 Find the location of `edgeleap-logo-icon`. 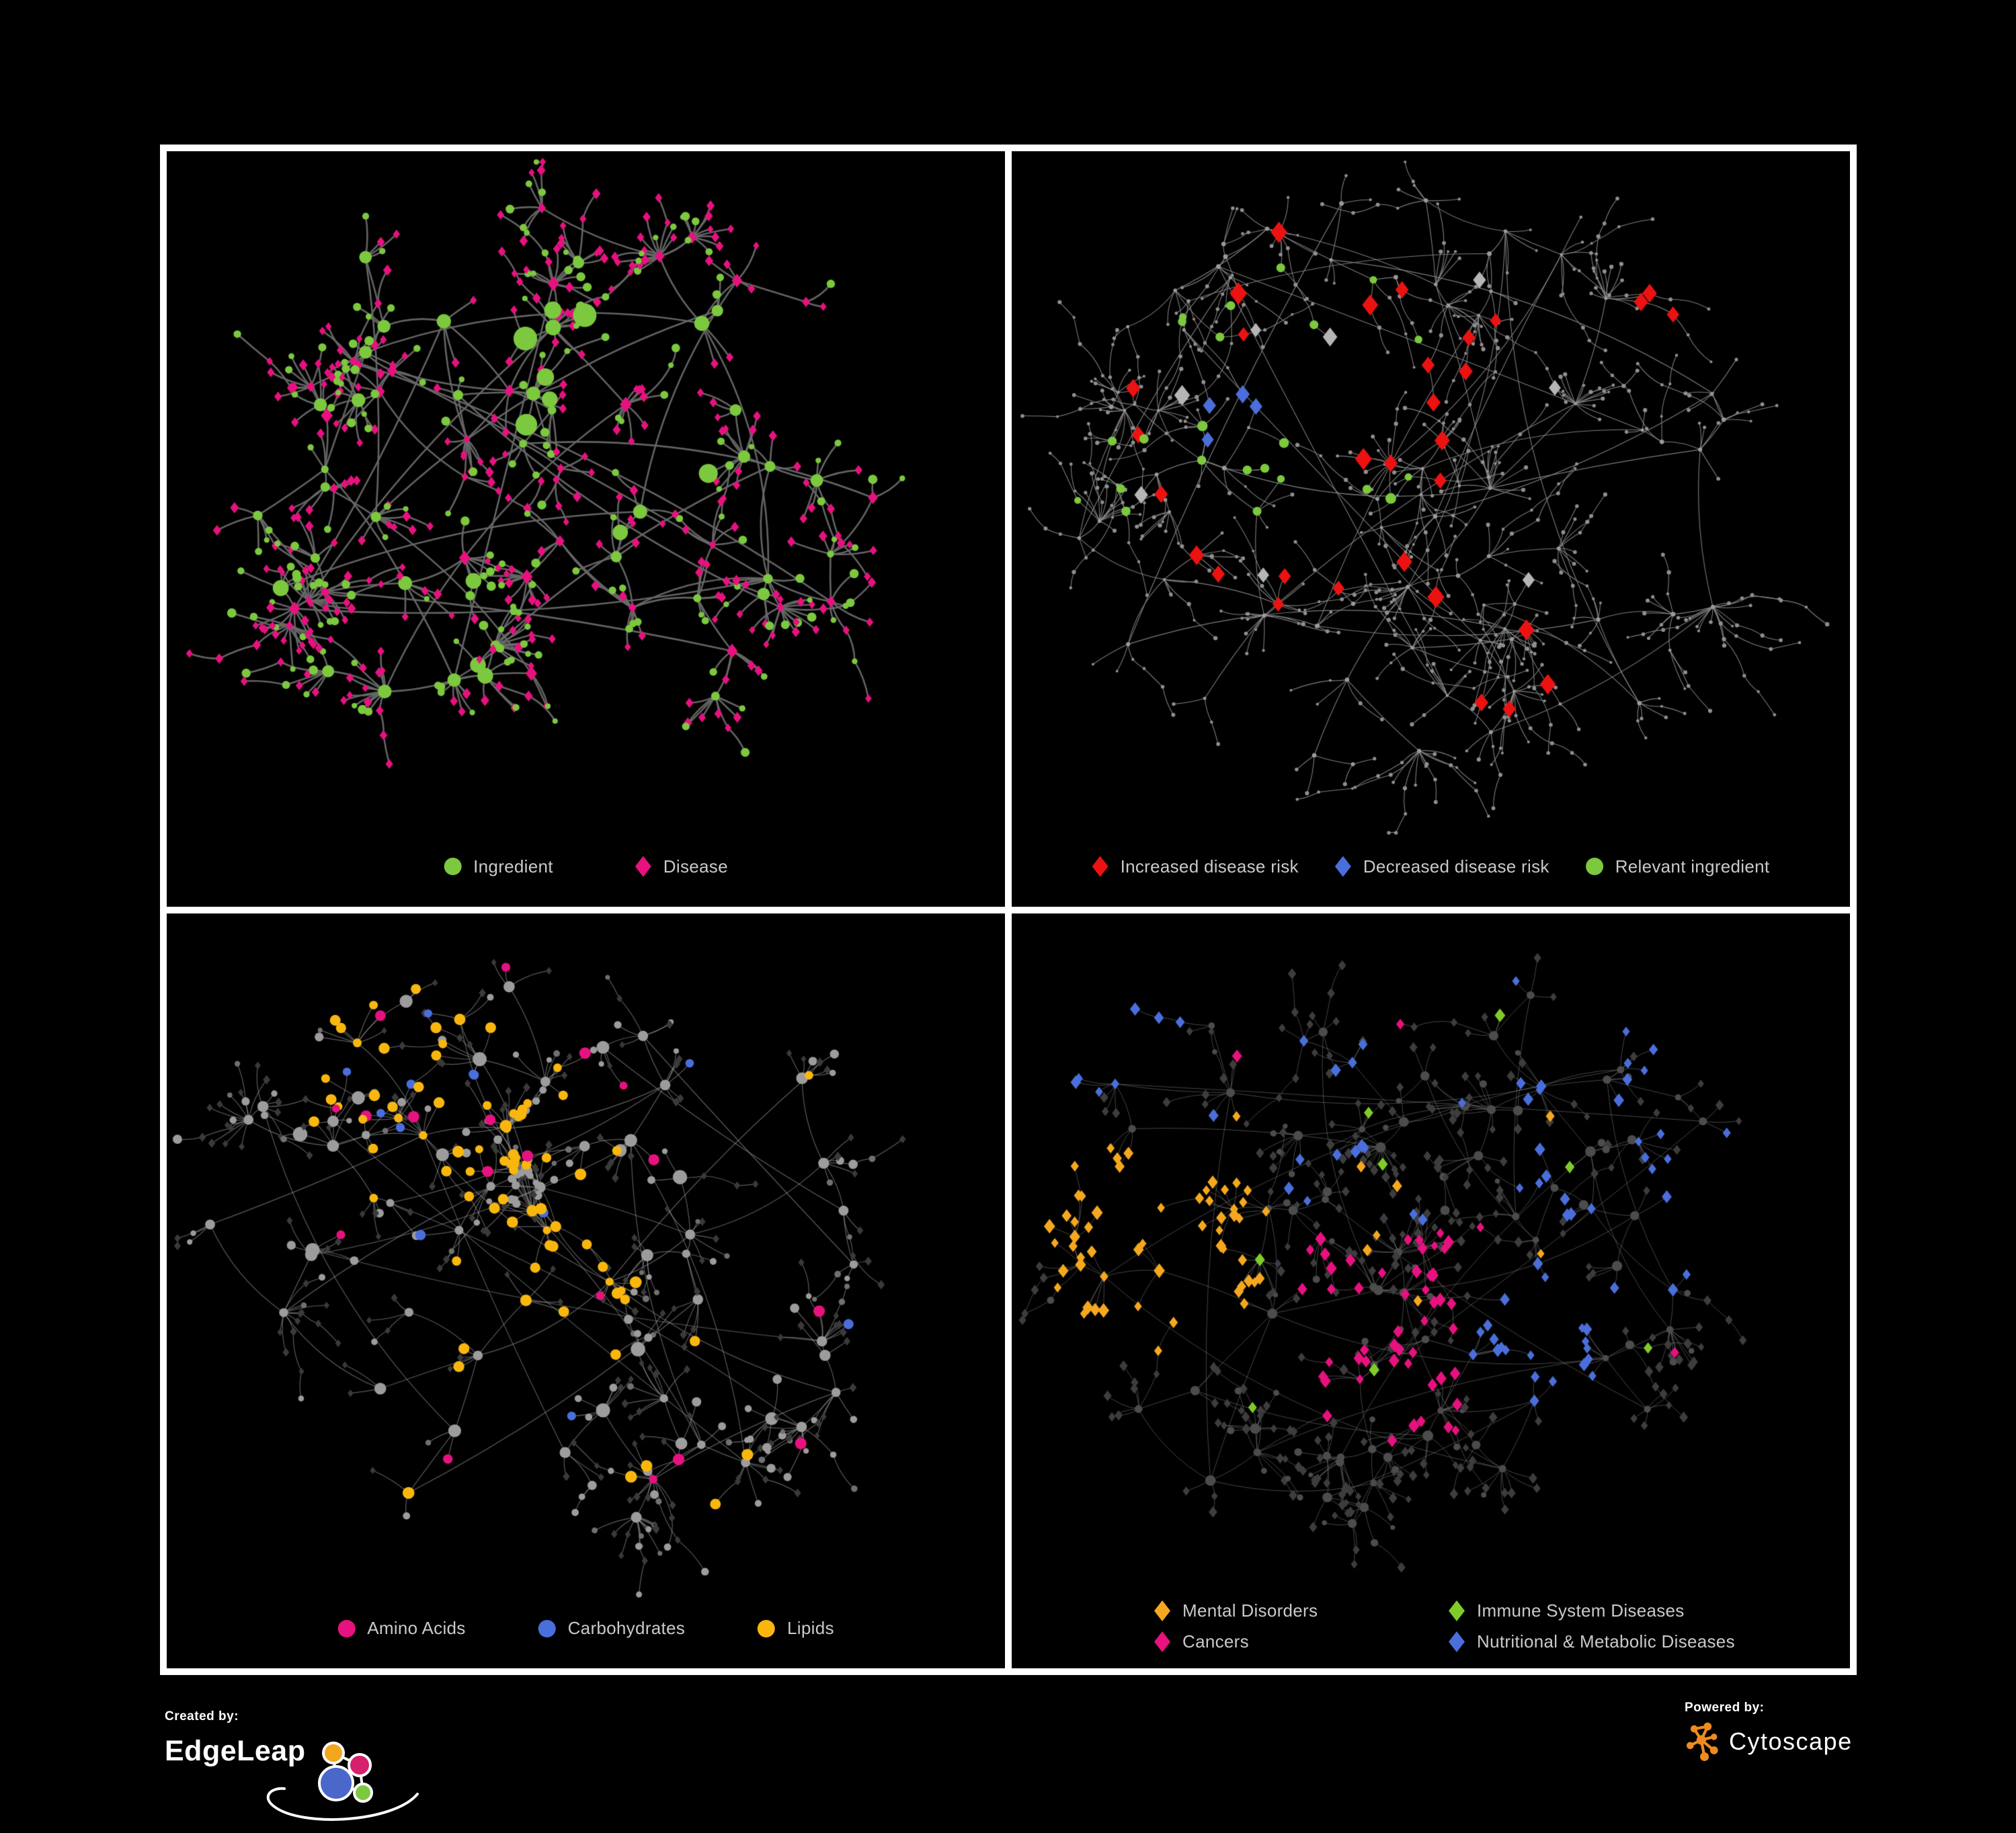

edgeleap-logo-icon is located at coordinates (342, 1781).